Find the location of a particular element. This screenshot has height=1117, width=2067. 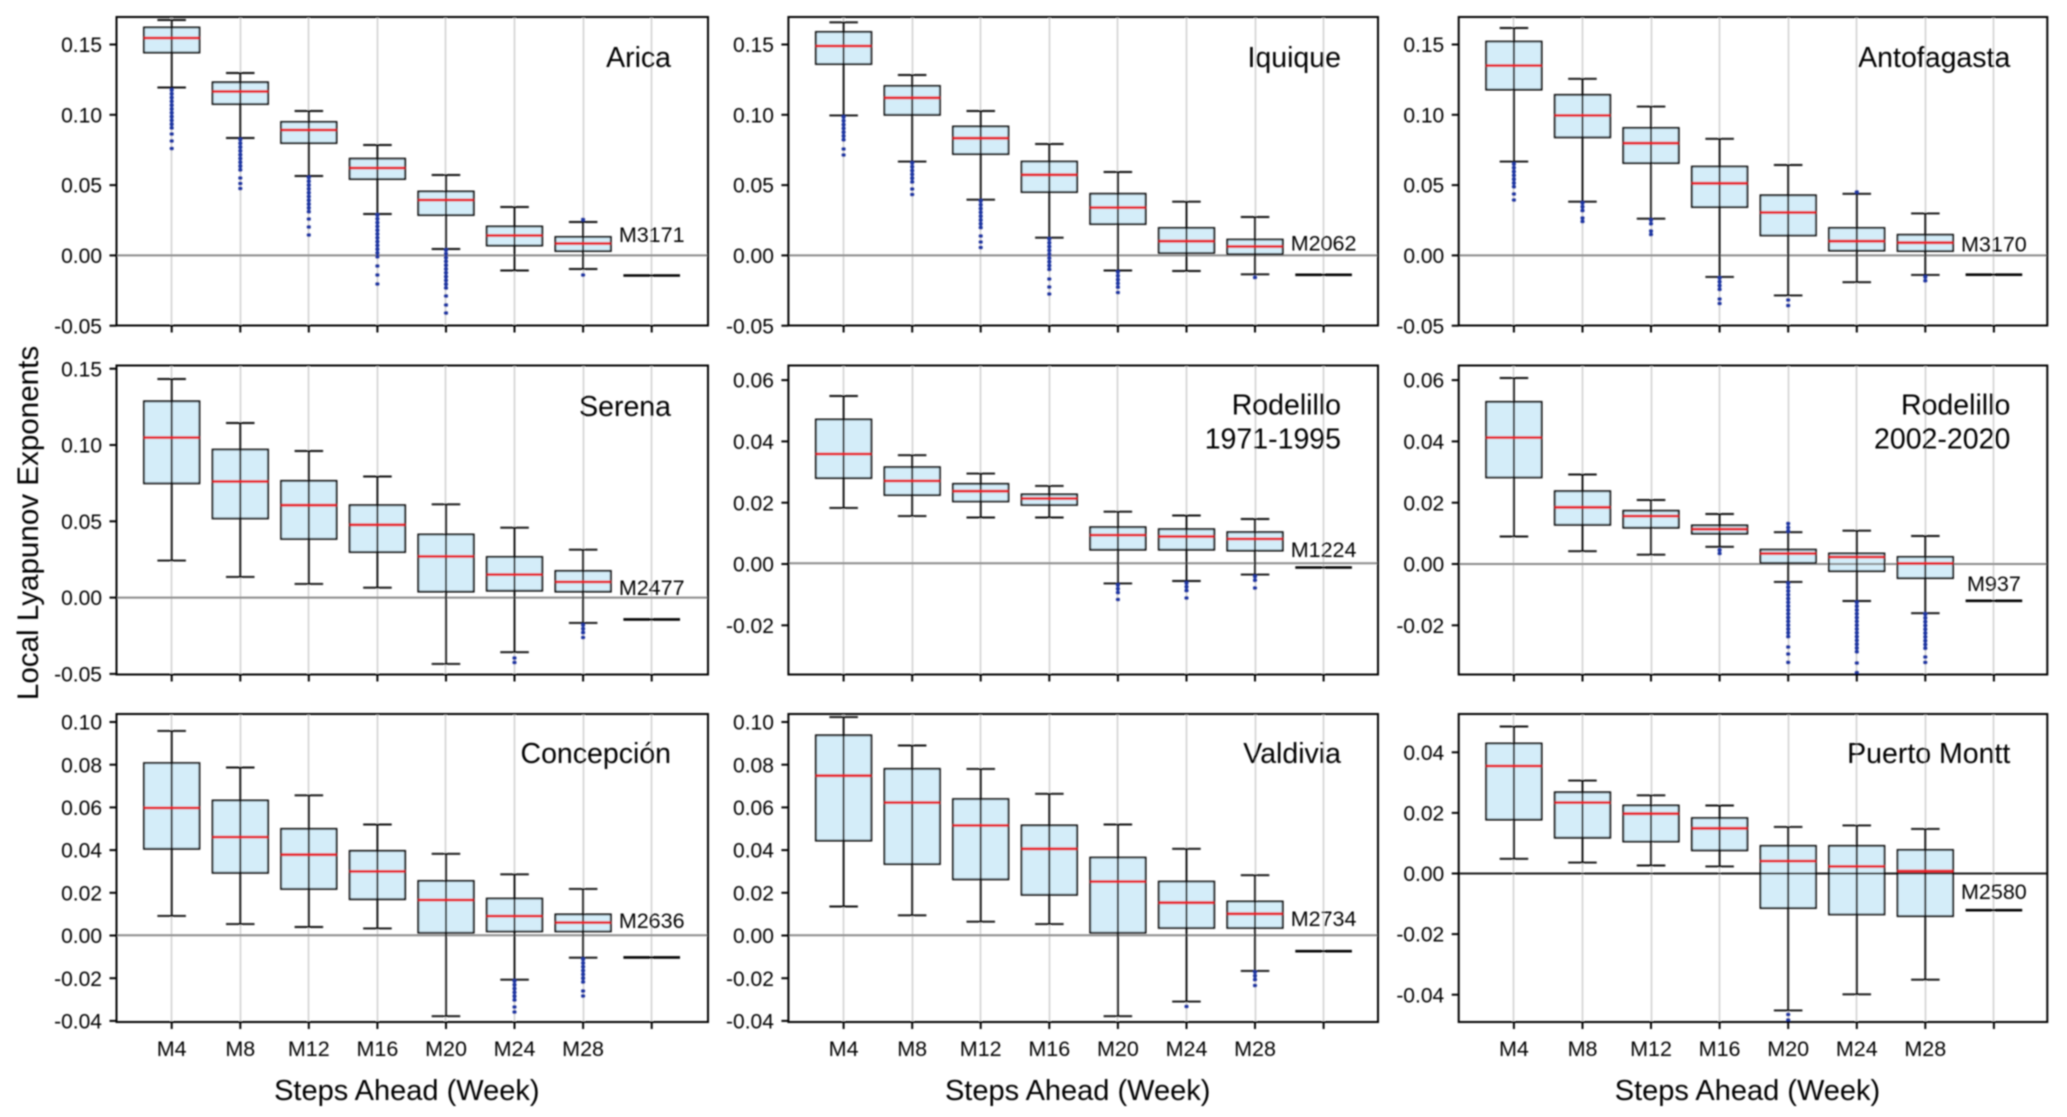

svg-text: M2734 is located at coordinates (1324, 919).